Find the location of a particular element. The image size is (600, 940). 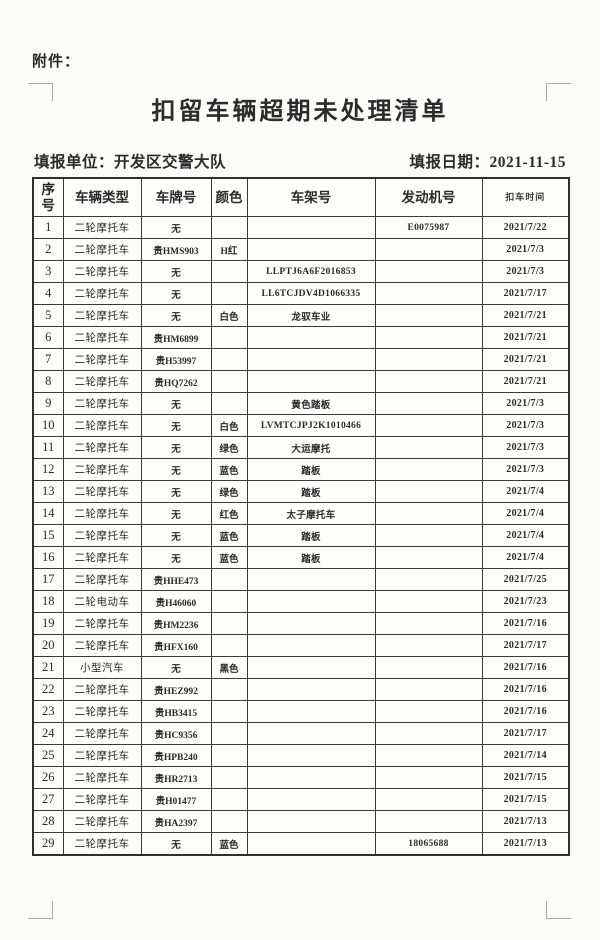

table-row: 6 二轮摩托车 贵HM6899 2021/7/21 is located at coordinates (301, 337).